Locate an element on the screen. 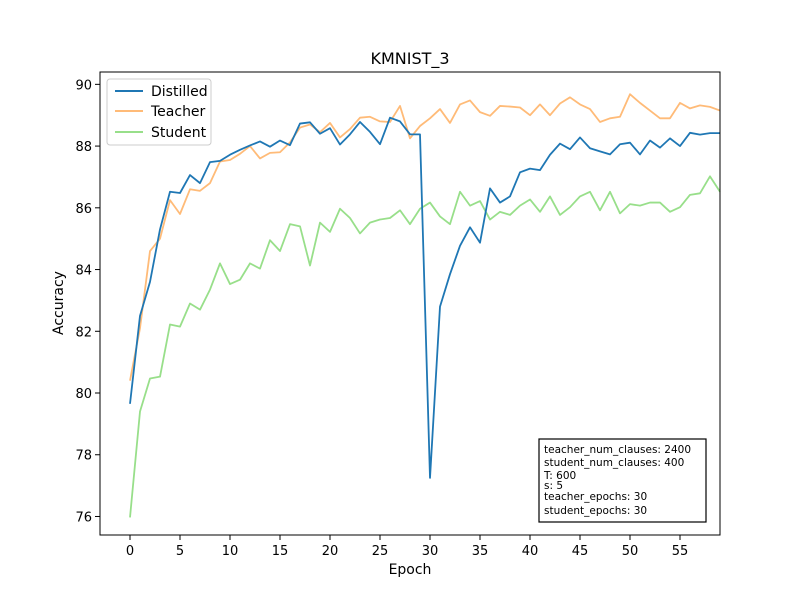  parameter-line: student_epochs: 30 is located at coordinates (595, 511).